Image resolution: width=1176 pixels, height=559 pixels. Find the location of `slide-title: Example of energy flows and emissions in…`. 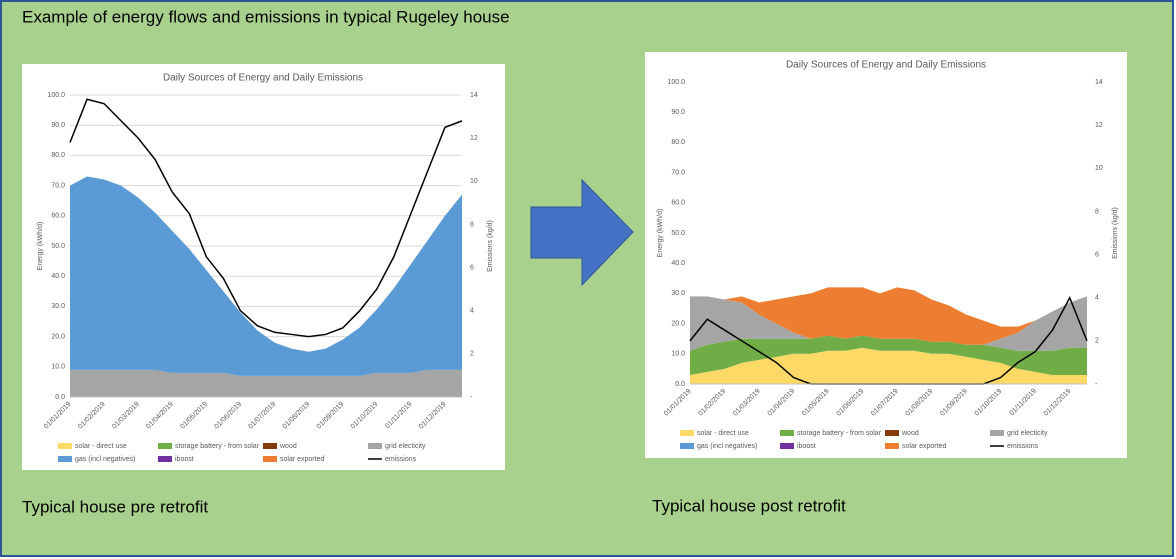

slide-title: Example of energy flows and emissions in… is located at coordinates (266, 16).